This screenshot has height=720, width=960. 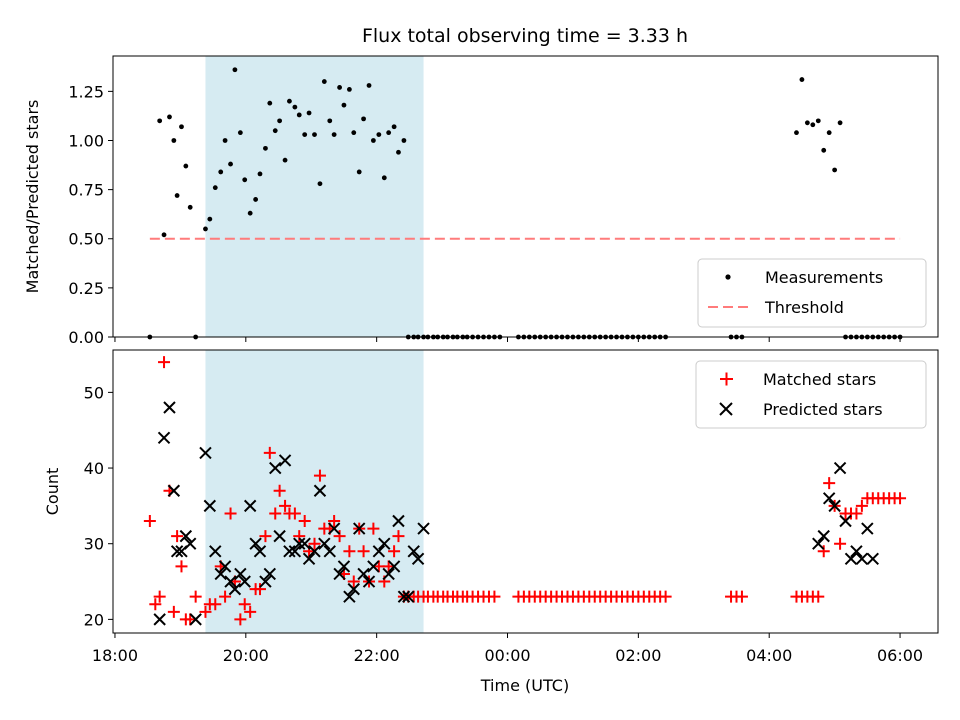 What do you see at coordinates (507, 339) in the screenshot?
I see `top-x-ticks` at bounding box center [507, 339].